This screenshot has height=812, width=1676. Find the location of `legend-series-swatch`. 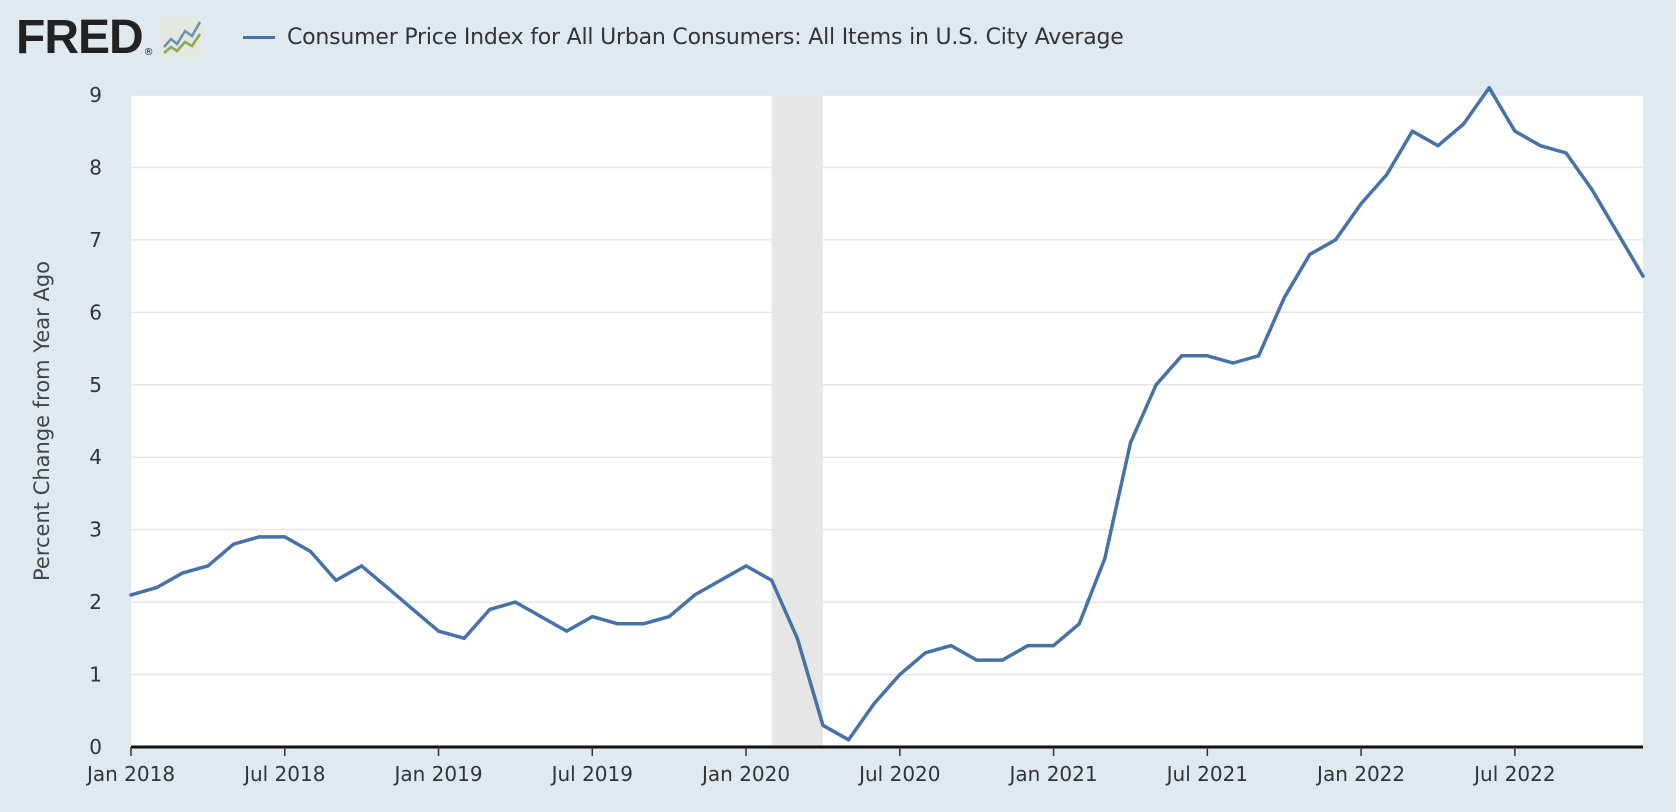

legend-series-swatch is located at coordinates (259, 37).